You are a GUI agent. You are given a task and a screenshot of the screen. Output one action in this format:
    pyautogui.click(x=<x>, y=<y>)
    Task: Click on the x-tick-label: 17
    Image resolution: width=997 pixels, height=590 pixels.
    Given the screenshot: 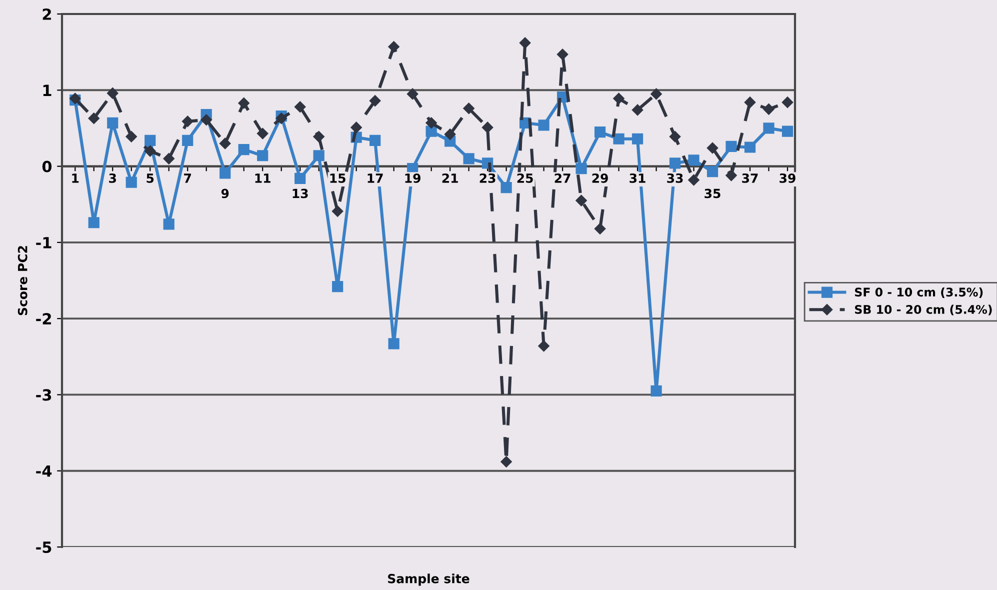 What is the action you would take?
    pyautogui.click(x=375, y=178)
    